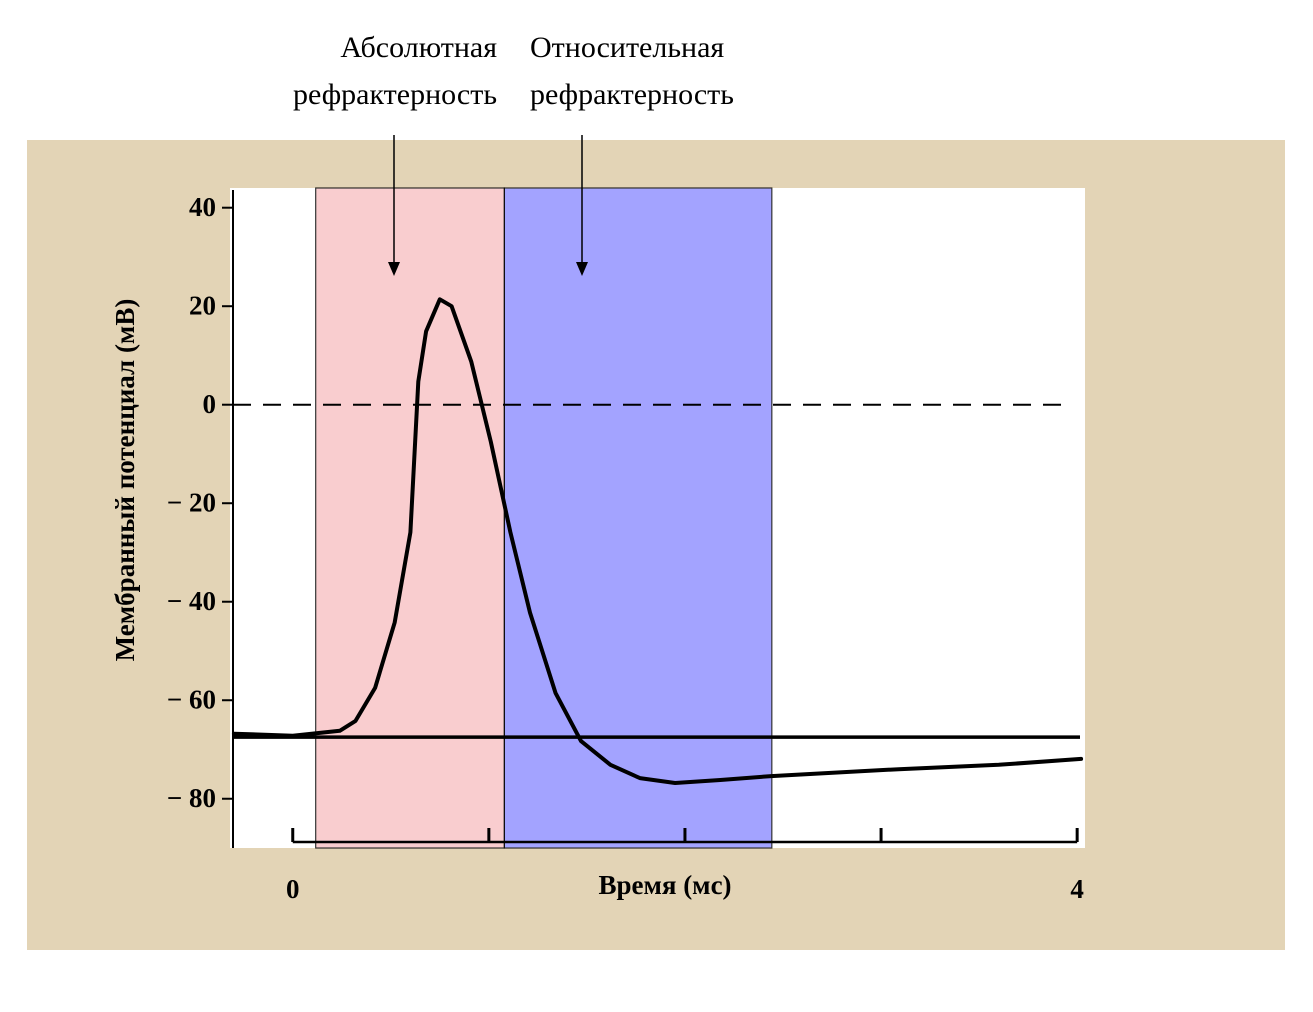 The height and width of the screenshot is (1012, 1313). What do you see at coordinates (418, 47) in the screenshot?
I see `annotation-line: Абсолютная` at bounding box center [418, 47].